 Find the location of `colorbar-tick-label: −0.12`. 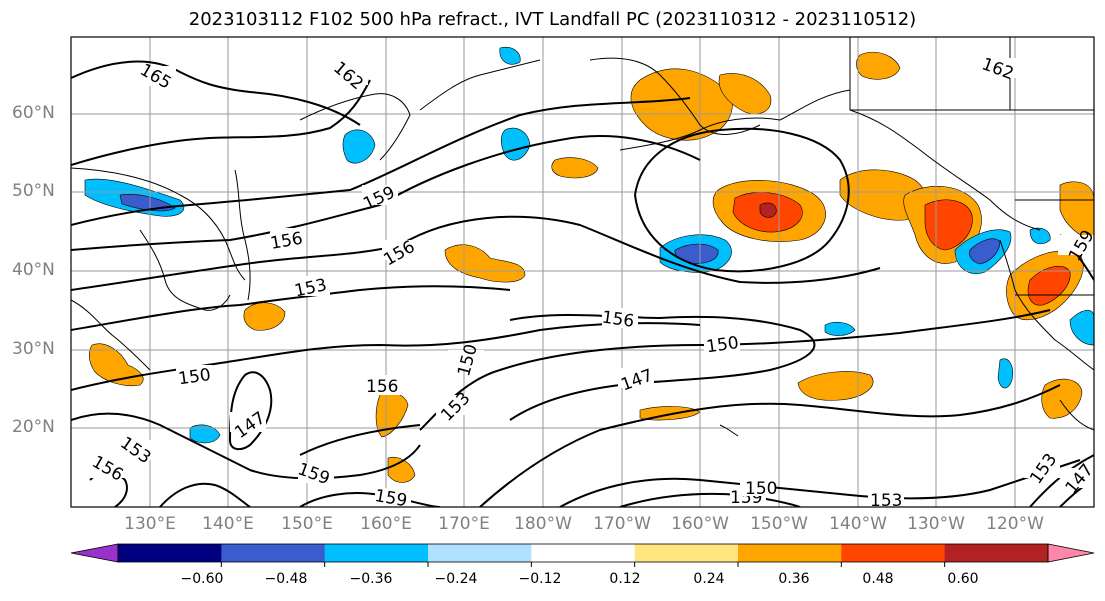

colorbar-tick-label: −0.12 is located at coordinates (540, 579).